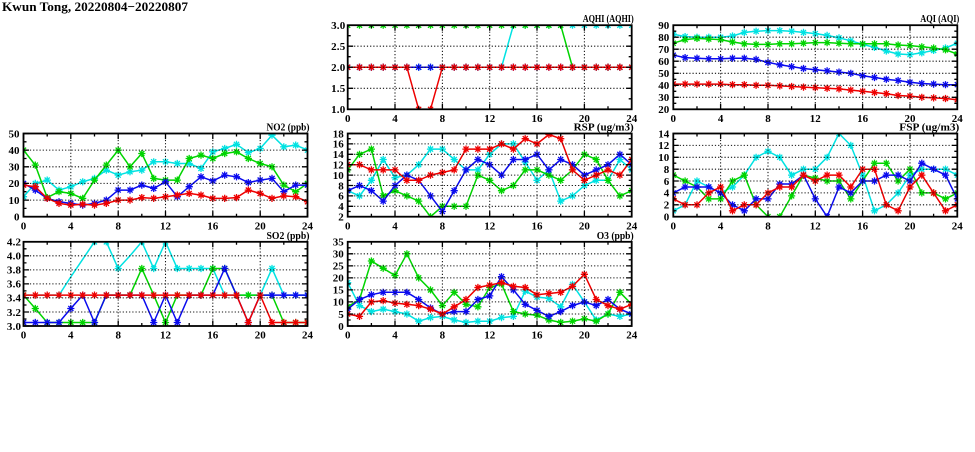 Image resolution: width=975 pixels, height=452 pixels. Describe the element at coordinates (664, 50) in the screenshot. I see `svg-text: 70` at that location.